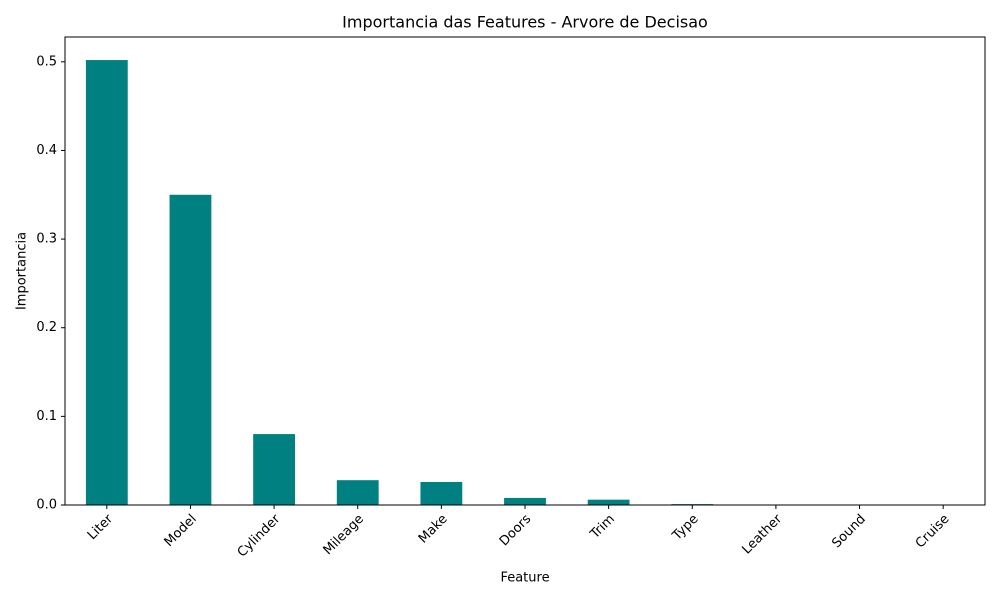 Image resolution: width=1000 pixels, height=600 pixels. What do you see at coordinates (849, 532) in the screenshot?
I see `x-tick-label: Sound` at bounding box center [849, 532].